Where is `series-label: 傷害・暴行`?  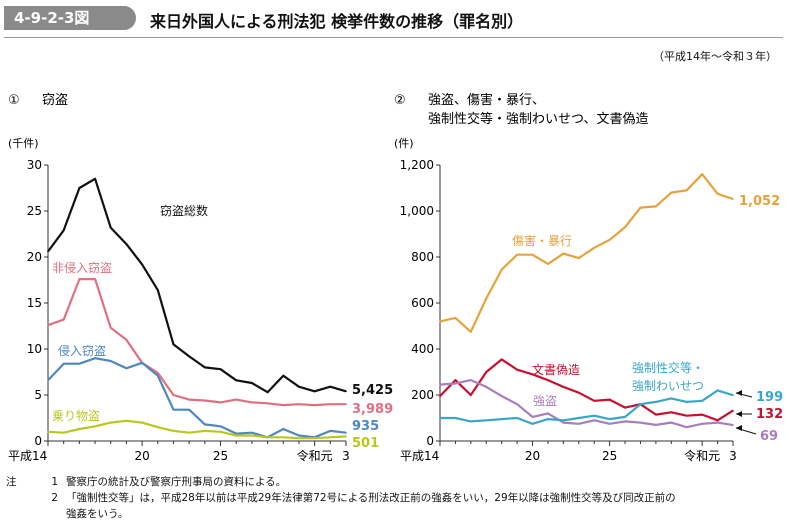
series-label: 傷害・暴行 is located at coordinates (542, 240).